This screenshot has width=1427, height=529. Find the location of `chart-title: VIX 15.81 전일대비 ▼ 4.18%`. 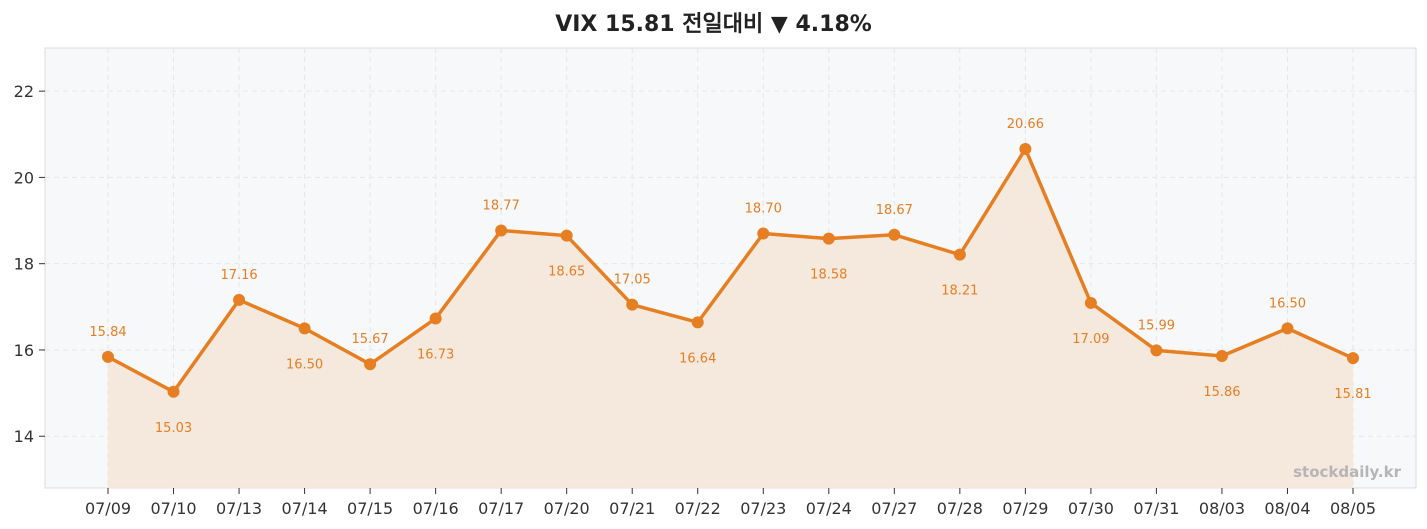

chart-title: VIX 15.81 전일대비 ▼ 4.18% is located at coordinates (713, 24).